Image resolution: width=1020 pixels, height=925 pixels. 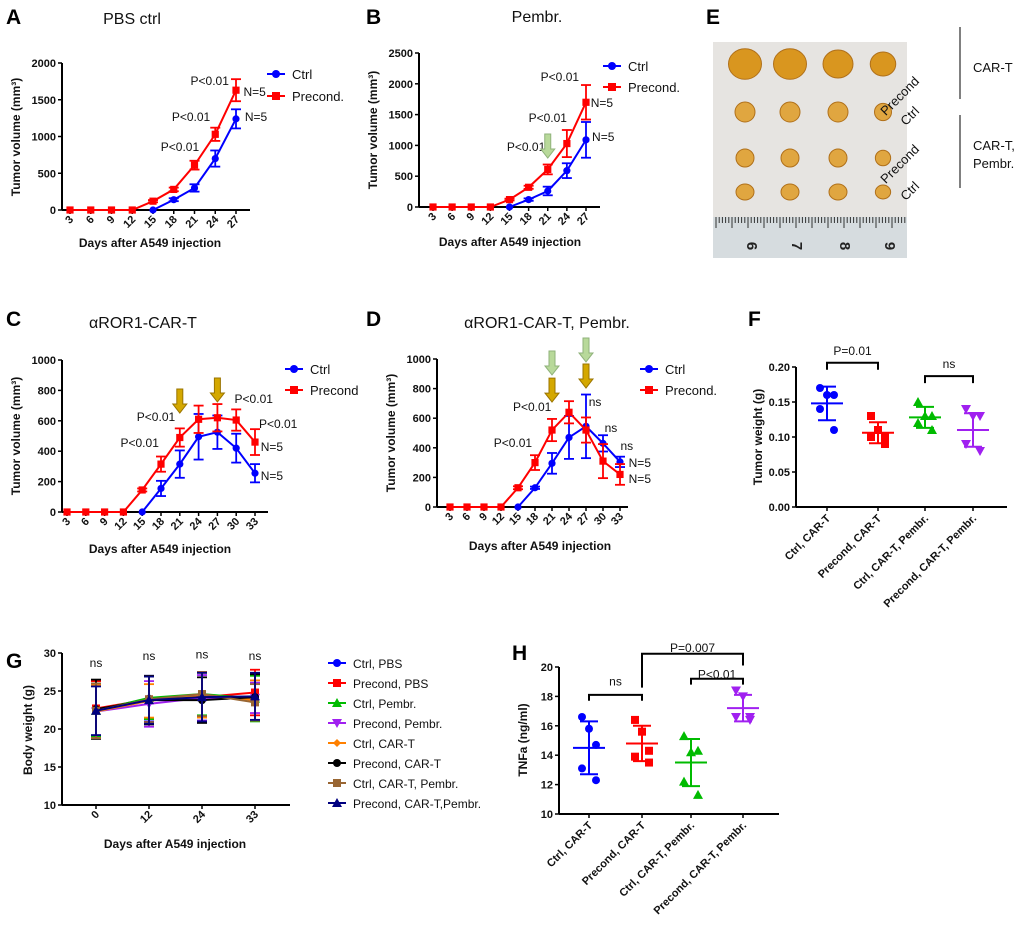 What do you see at coordinates (779, 508) in the screenshot?
I see `y-tick-label: 0.00` at bounding box center [779, 508].